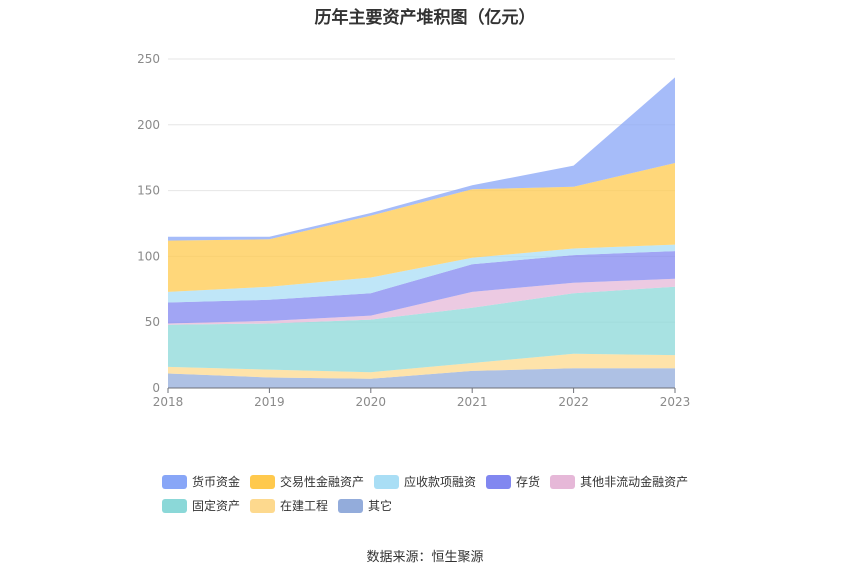  Describe the element at coordinates (148, 256) in the screenshot. I see `y-tick-label: 100` at that location.